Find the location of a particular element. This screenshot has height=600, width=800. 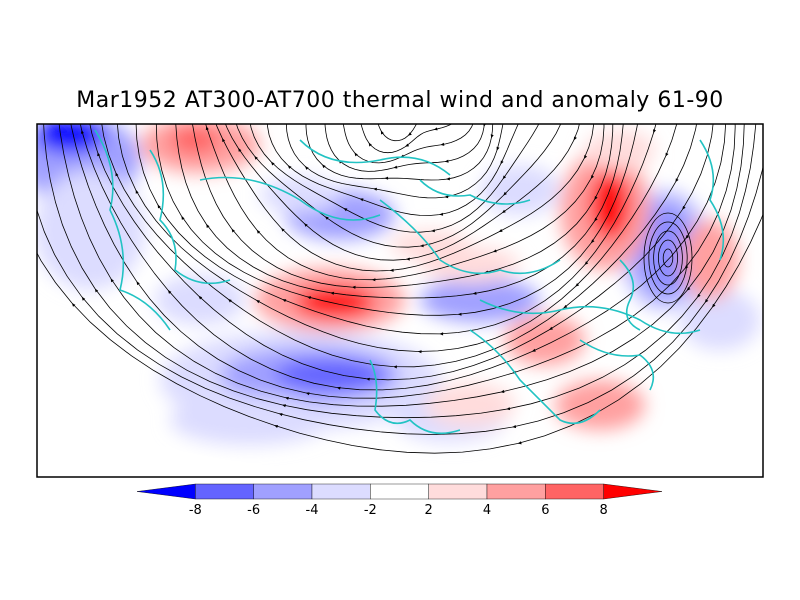

streamline-gyre is located at coordinates (668, 258).